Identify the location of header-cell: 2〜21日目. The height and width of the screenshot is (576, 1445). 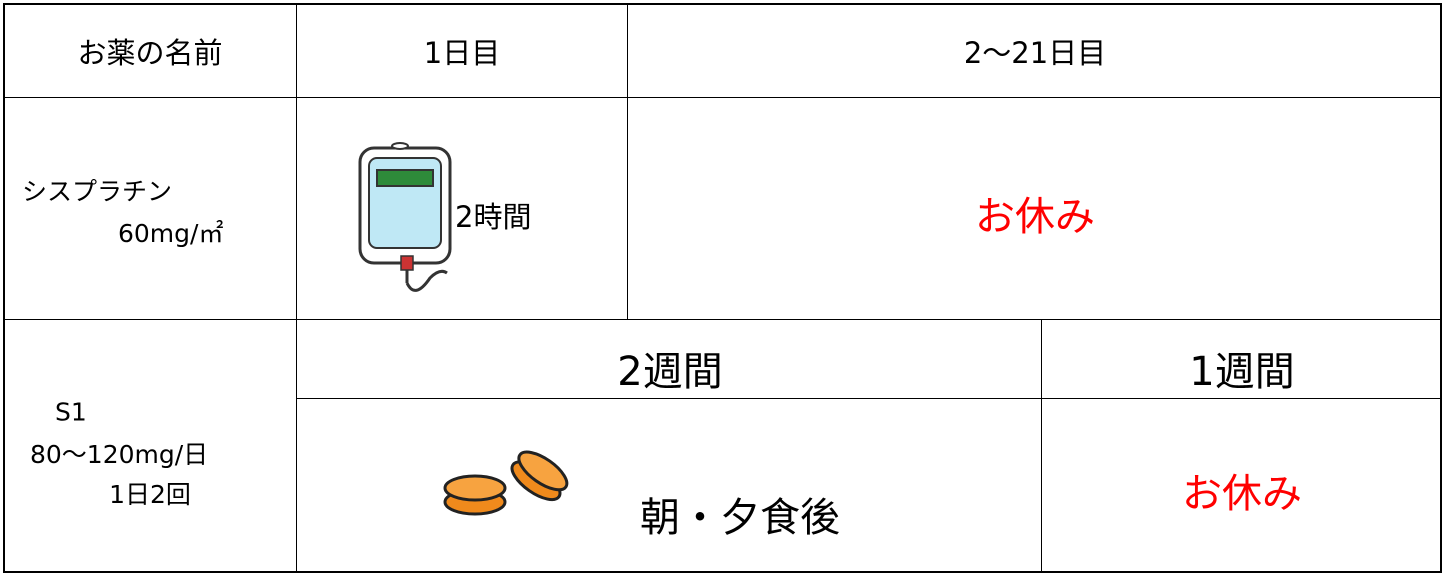
(1035, 53).